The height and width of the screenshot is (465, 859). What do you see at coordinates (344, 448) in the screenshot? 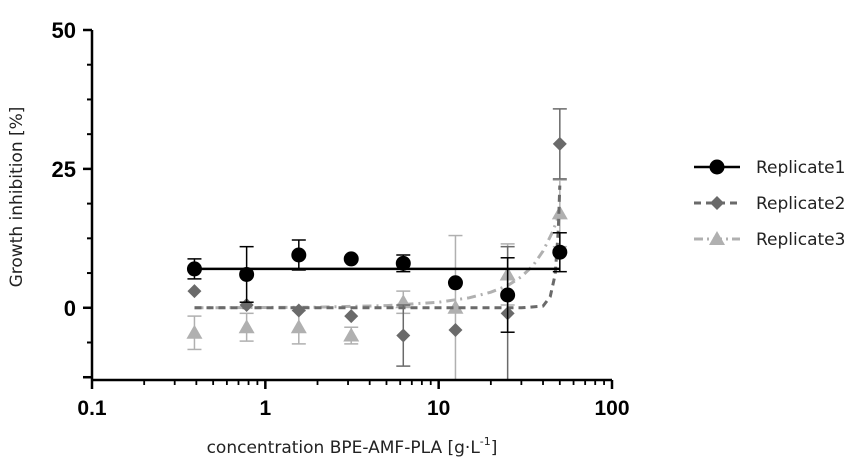
I see `x-axis-title-main: concentration BPE-AMF-PLA [g·L` at bounding box center [344, 448].